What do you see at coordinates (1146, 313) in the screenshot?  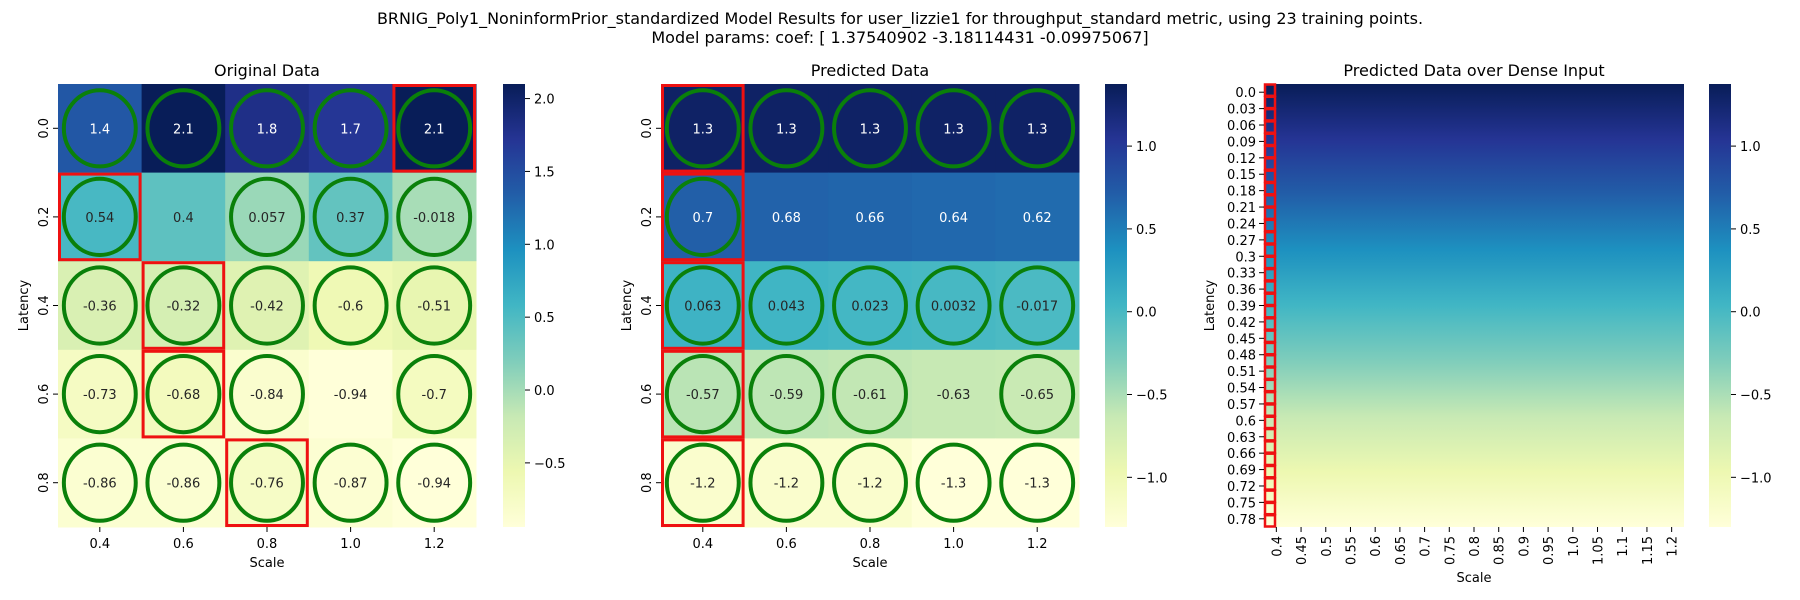 I see `colorbar-tick-label: 0.0` at bounding box center [1146, 313].